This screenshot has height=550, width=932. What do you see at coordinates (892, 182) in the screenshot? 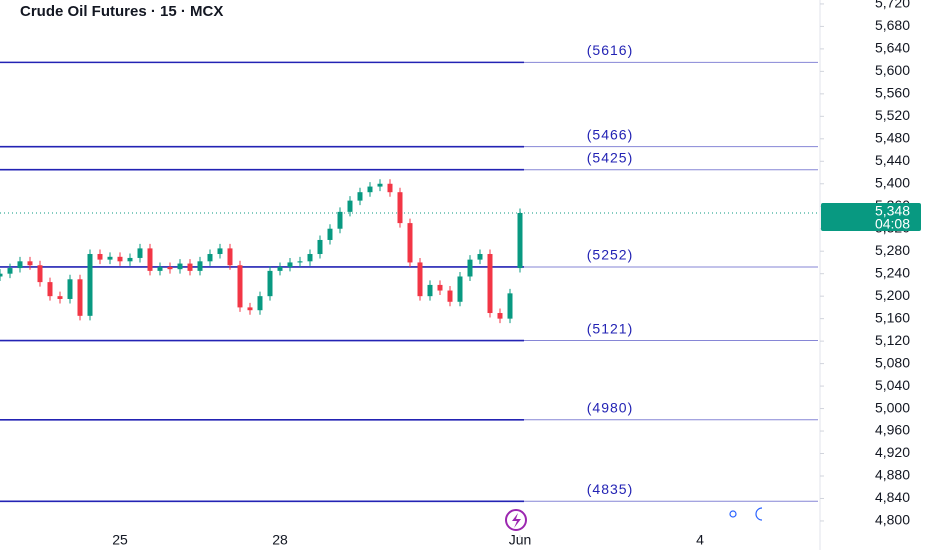
I see `y-tick-label: 5,400` at bounding box center [892, 182].